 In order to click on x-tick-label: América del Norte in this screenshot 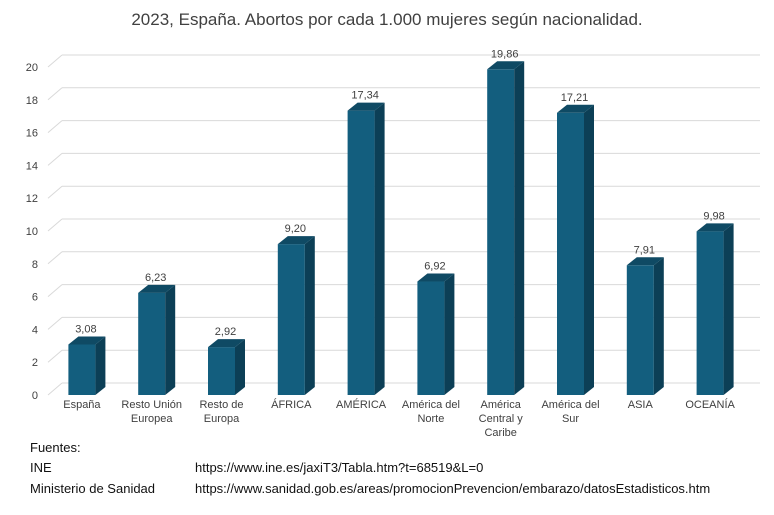, I will do `click(431, 412)`.